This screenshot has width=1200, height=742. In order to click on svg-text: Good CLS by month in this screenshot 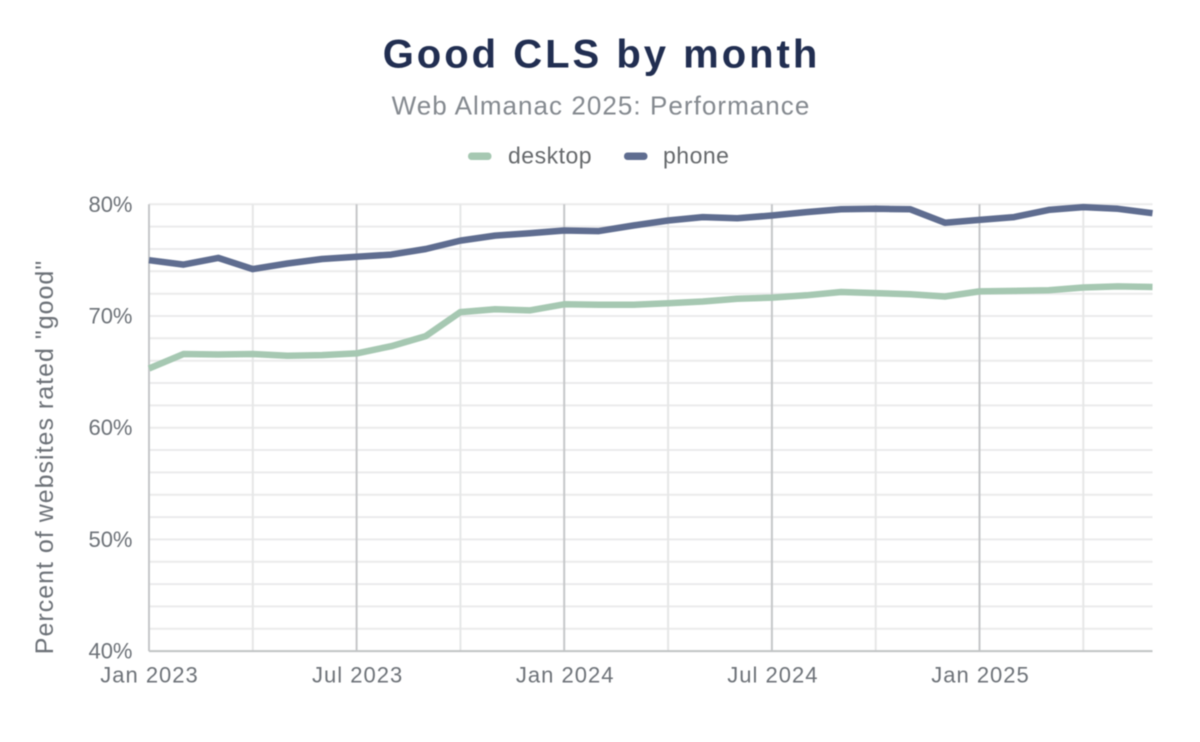, I will do `click(602, 55)`.